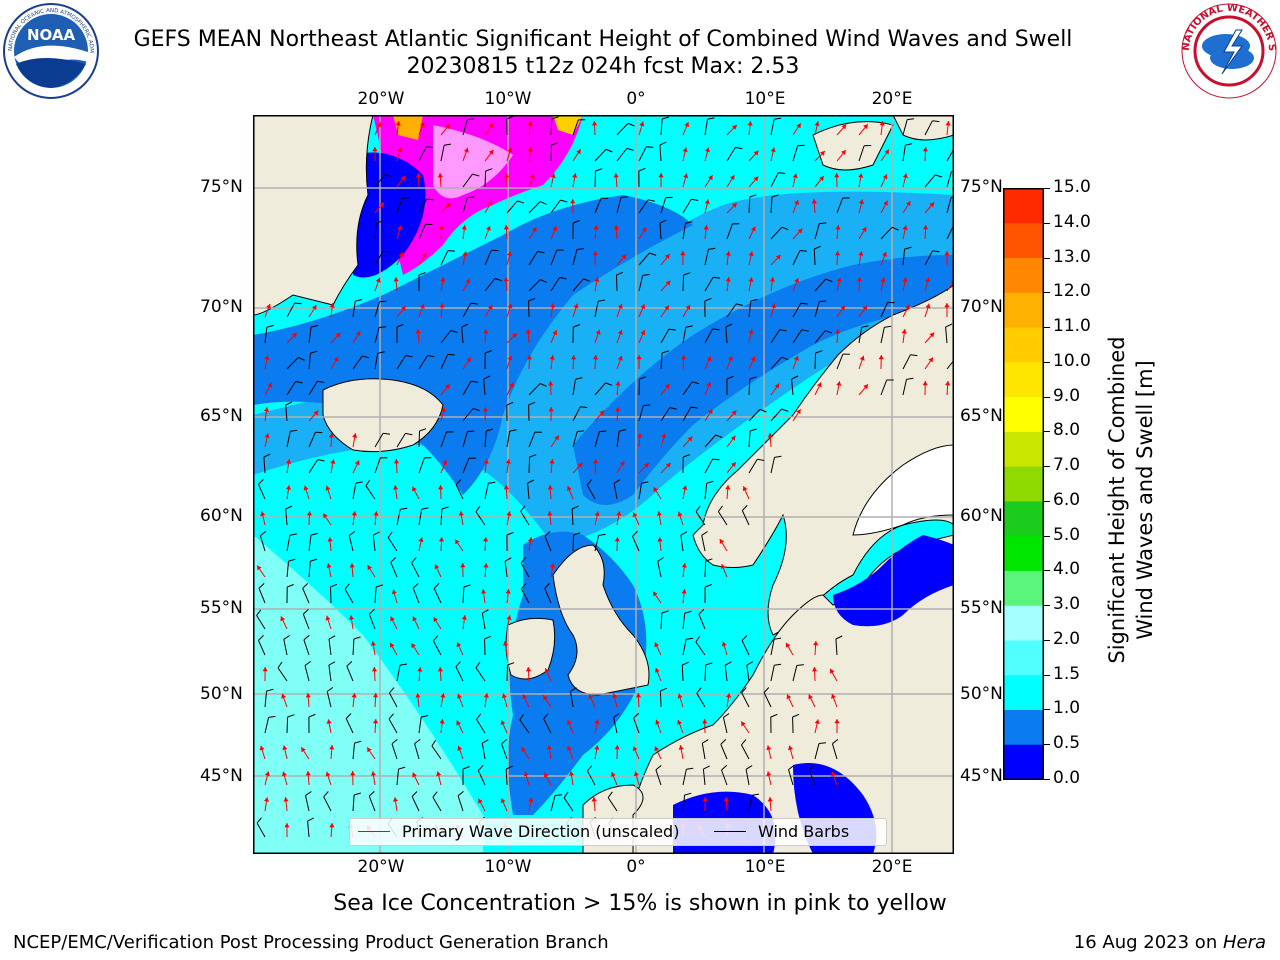 The width and height of the screenshot is (1280, 960). I want to click on great-britain, so click(601, 620).